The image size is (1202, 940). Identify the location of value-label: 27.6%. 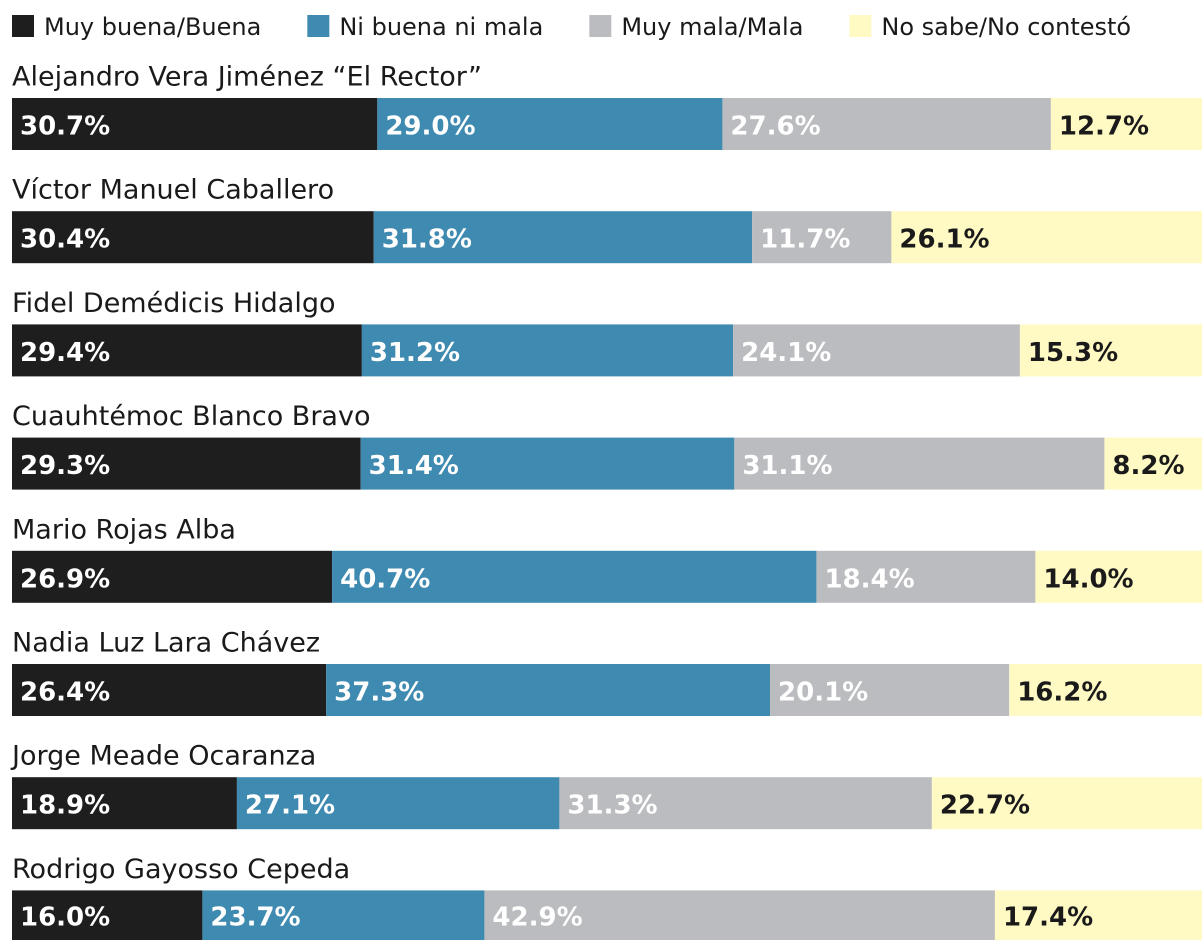
(775, 127).